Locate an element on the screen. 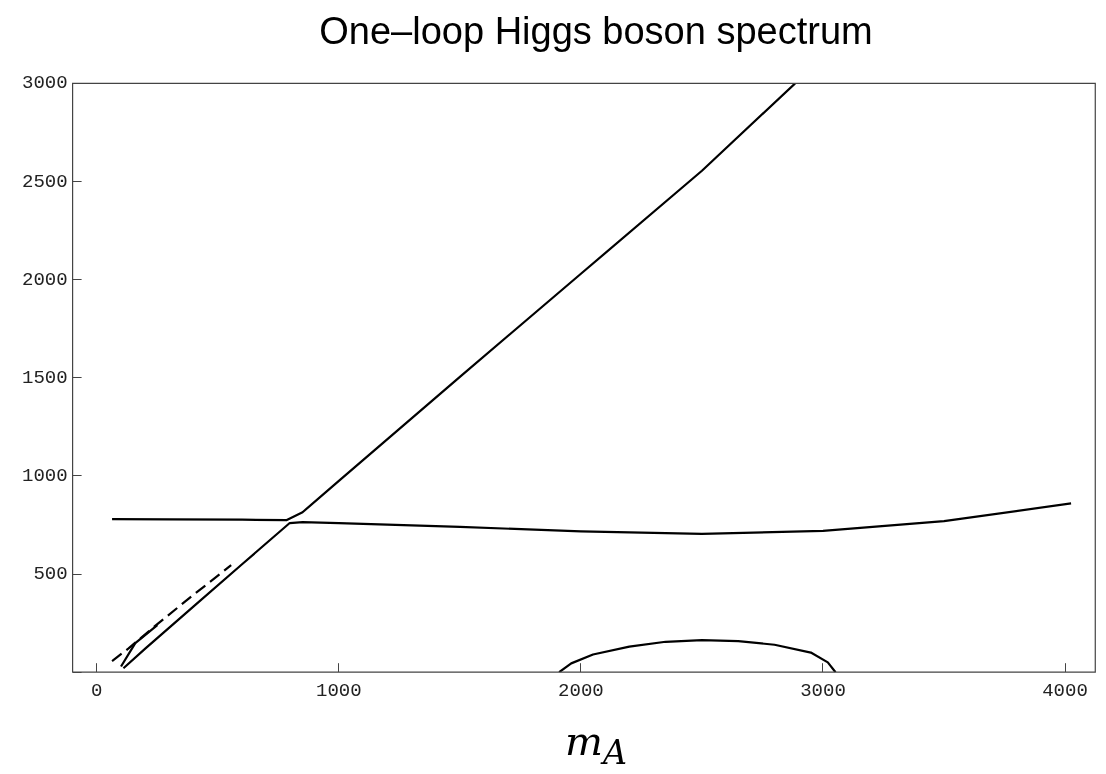  y-tick-label: 1000 is located at coordinates (45, 475).